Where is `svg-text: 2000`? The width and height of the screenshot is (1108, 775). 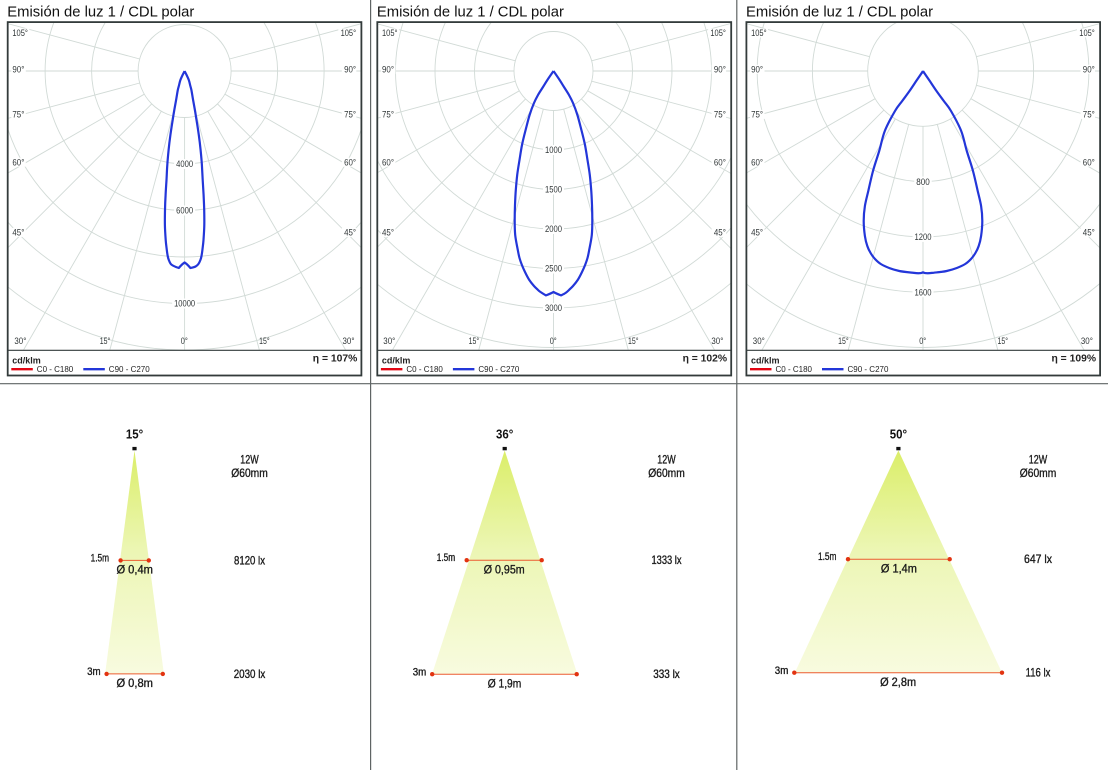
svg-text: 2000 is located at coordinates (553, 229).